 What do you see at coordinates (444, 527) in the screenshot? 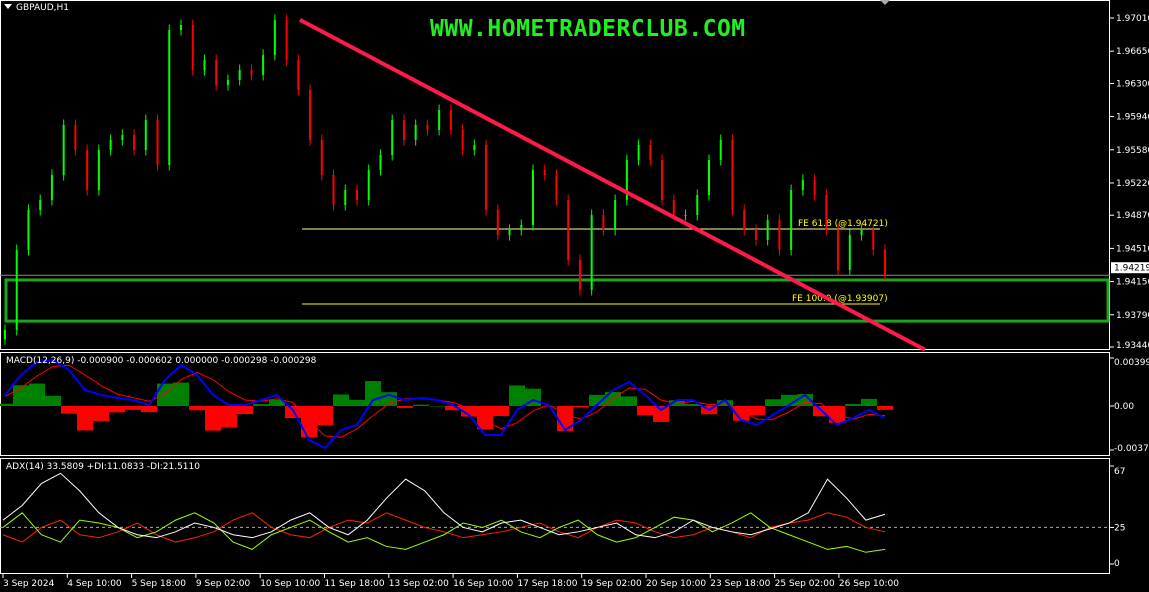
I see `minus-di-line` at bounding box center [444, 527].